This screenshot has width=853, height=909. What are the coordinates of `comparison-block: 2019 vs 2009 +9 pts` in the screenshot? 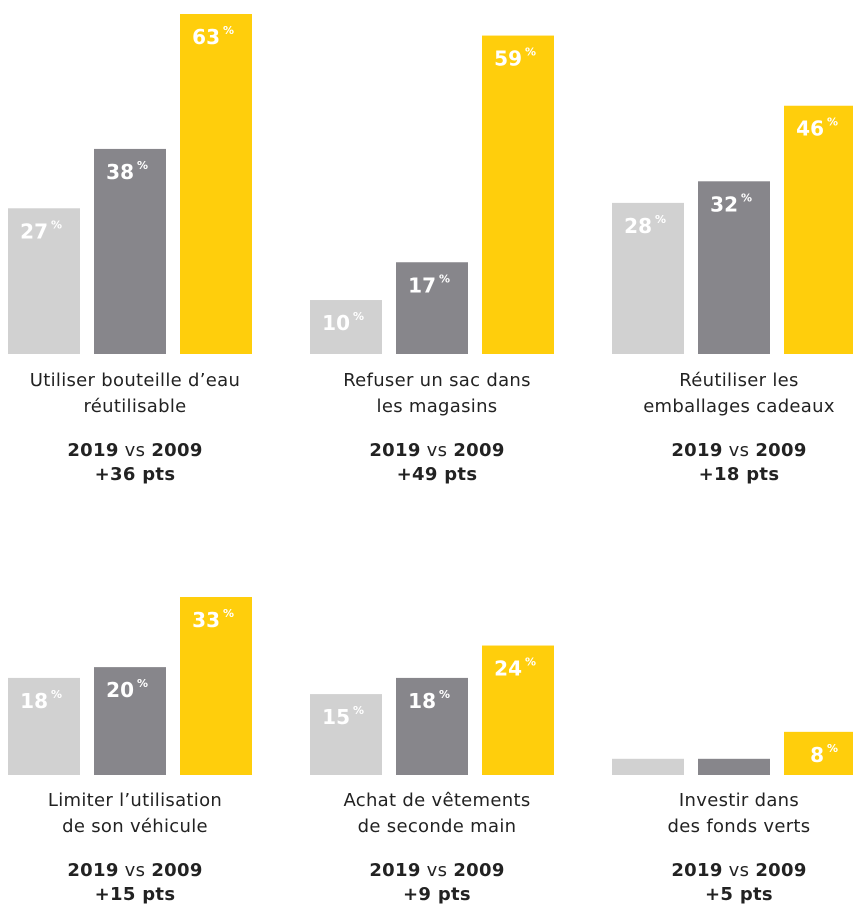 It's located at (437, 883).